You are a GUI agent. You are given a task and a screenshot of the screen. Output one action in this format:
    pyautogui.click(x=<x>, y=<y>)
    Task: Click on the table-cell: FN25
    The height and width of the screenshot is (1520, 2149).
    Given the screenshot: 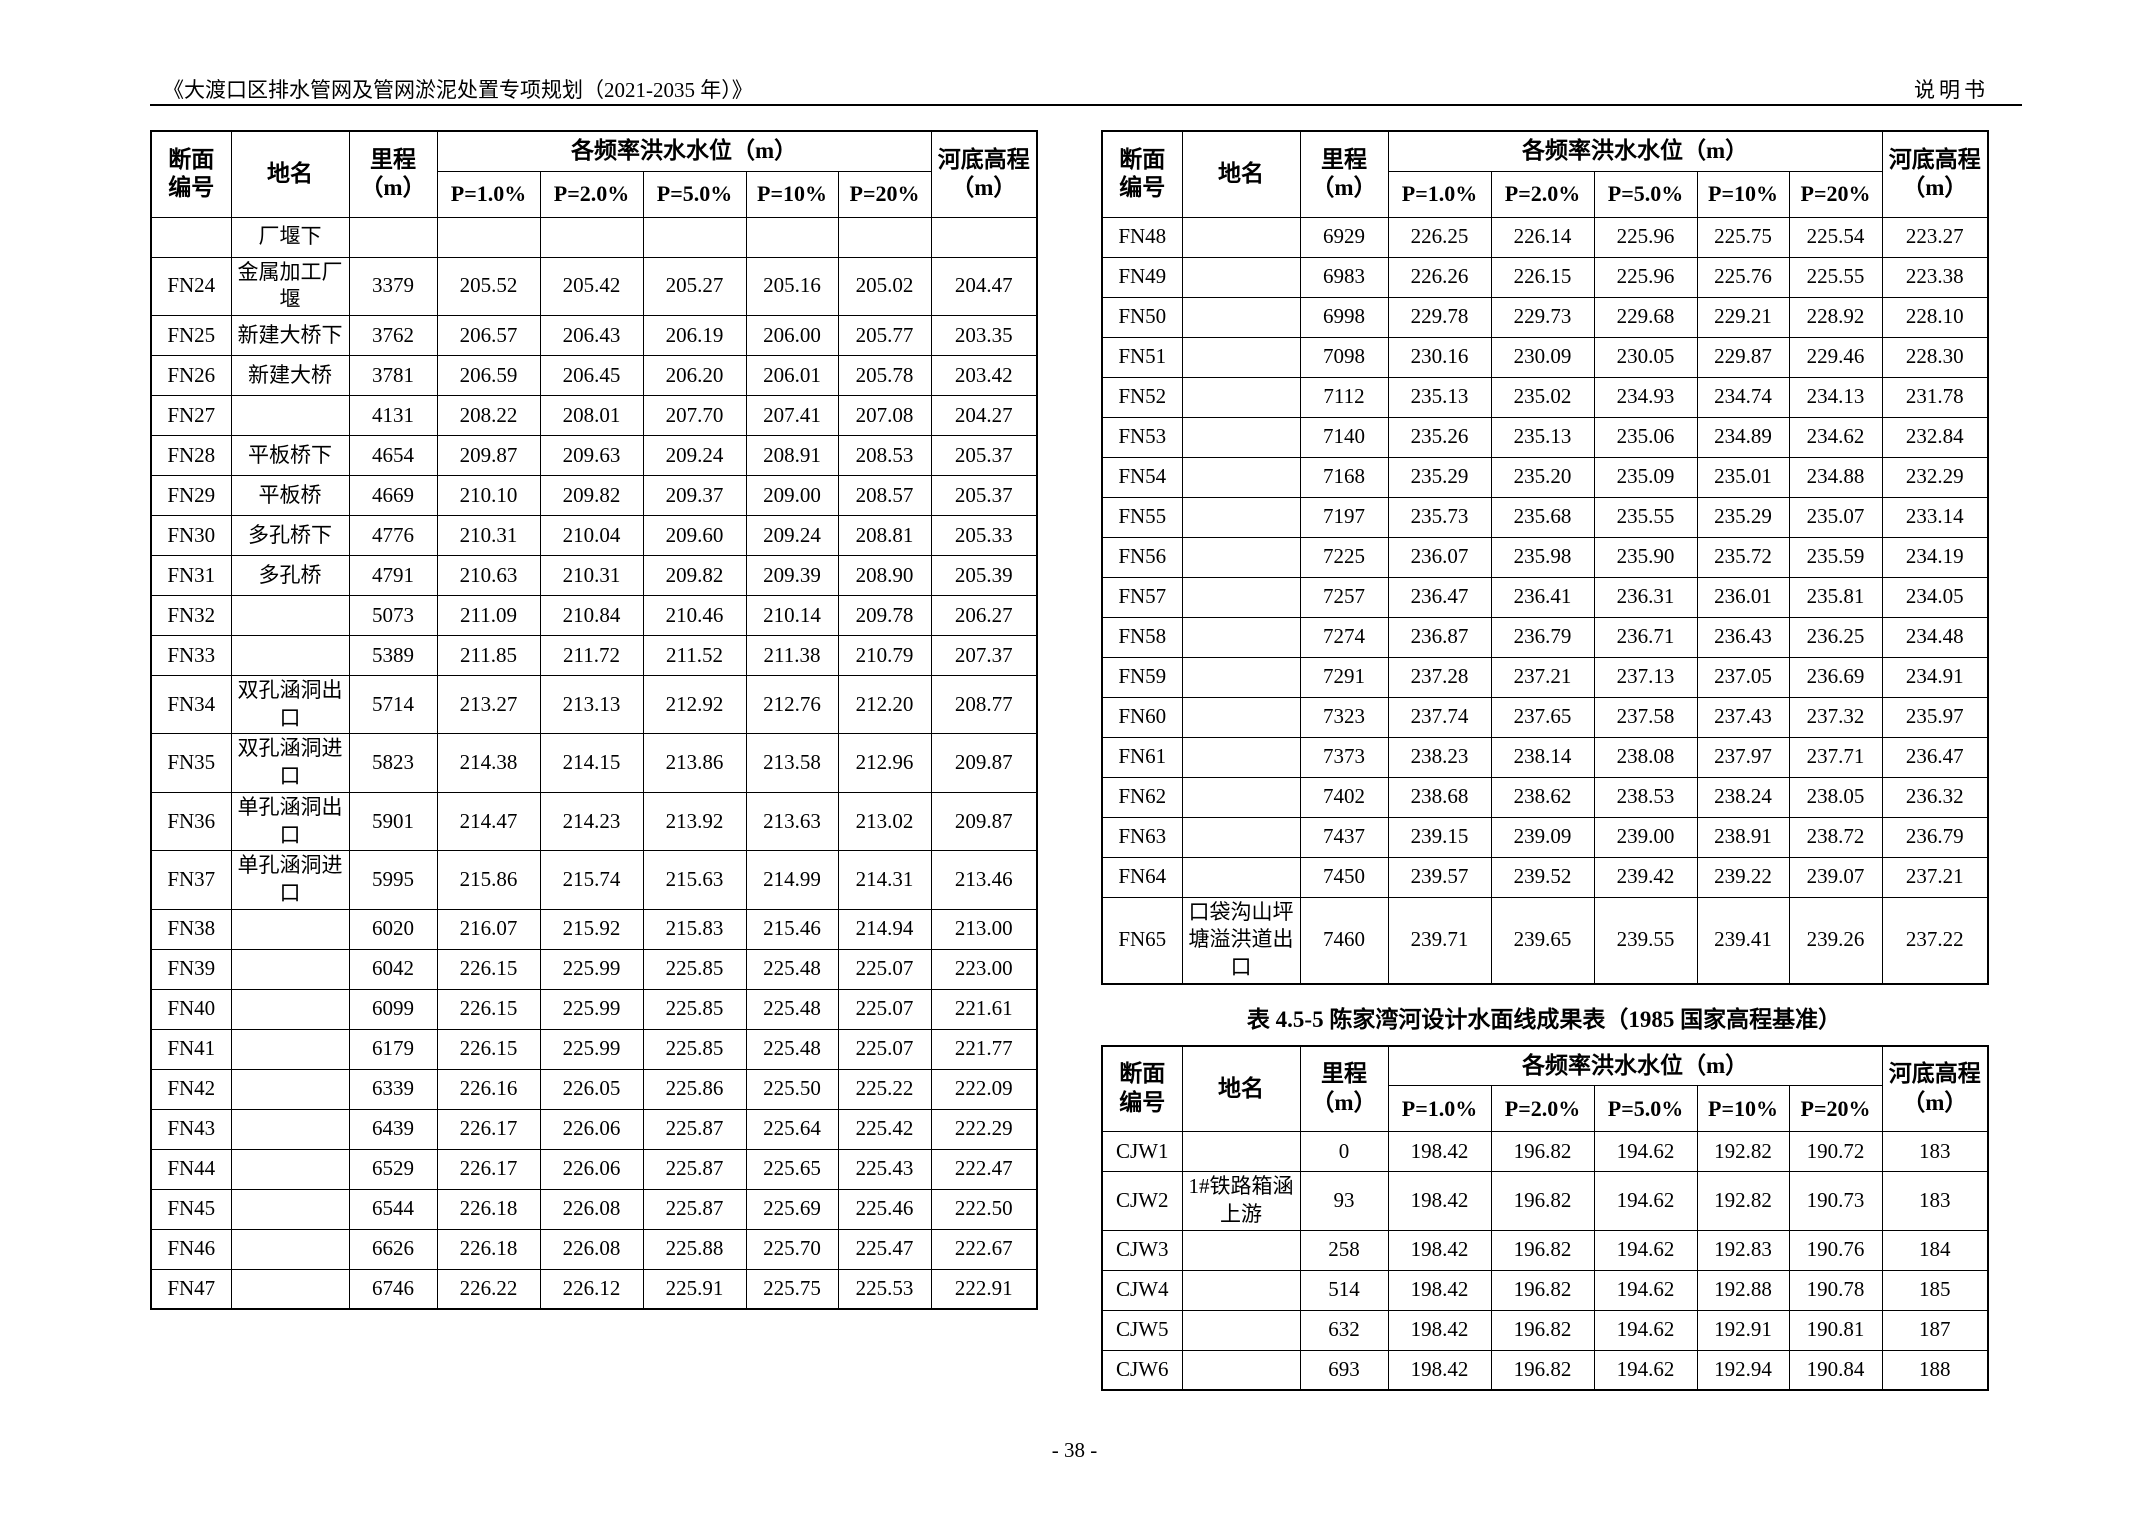 What is the action you would take?
    pyautogui.click(x=191, y=335)
    